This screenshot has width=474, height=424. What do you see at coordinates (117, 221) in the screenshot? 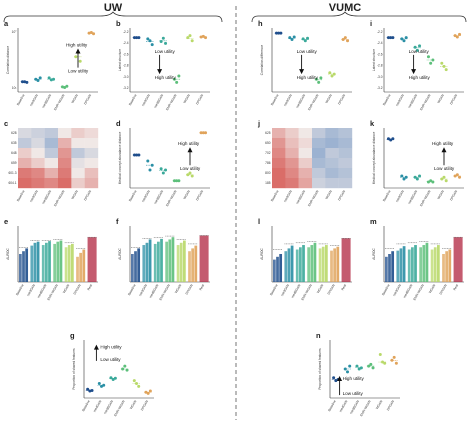
I see `panel-label-f: f` at bounding box center [117, 221].